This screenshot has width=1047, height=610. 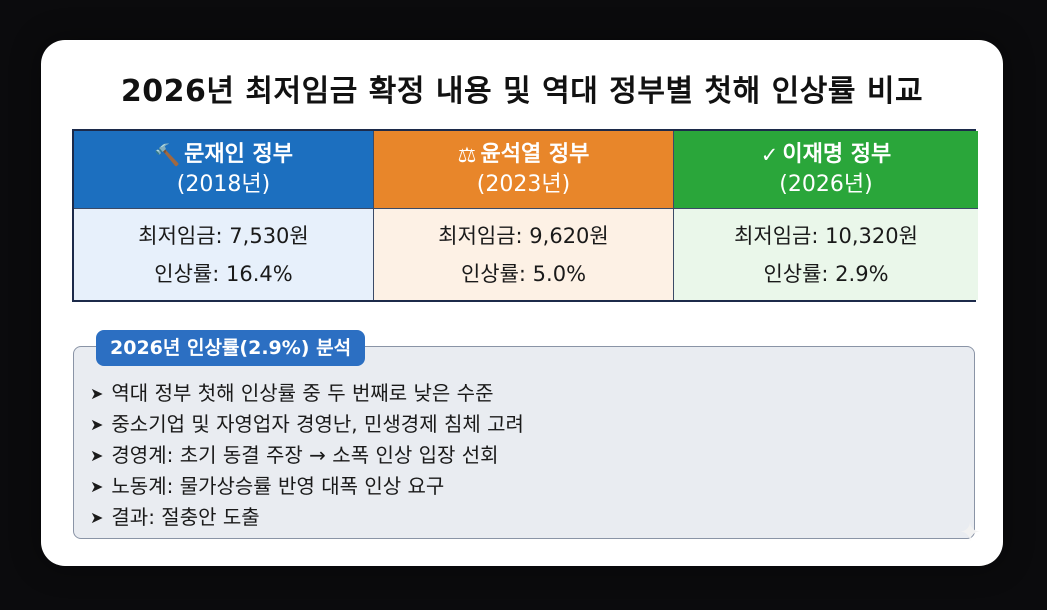 I want to click on list-item: ➤ 중소기업 및 자영업자 경영난, 민생경제 침체 고려, so click(x=307, y=424).